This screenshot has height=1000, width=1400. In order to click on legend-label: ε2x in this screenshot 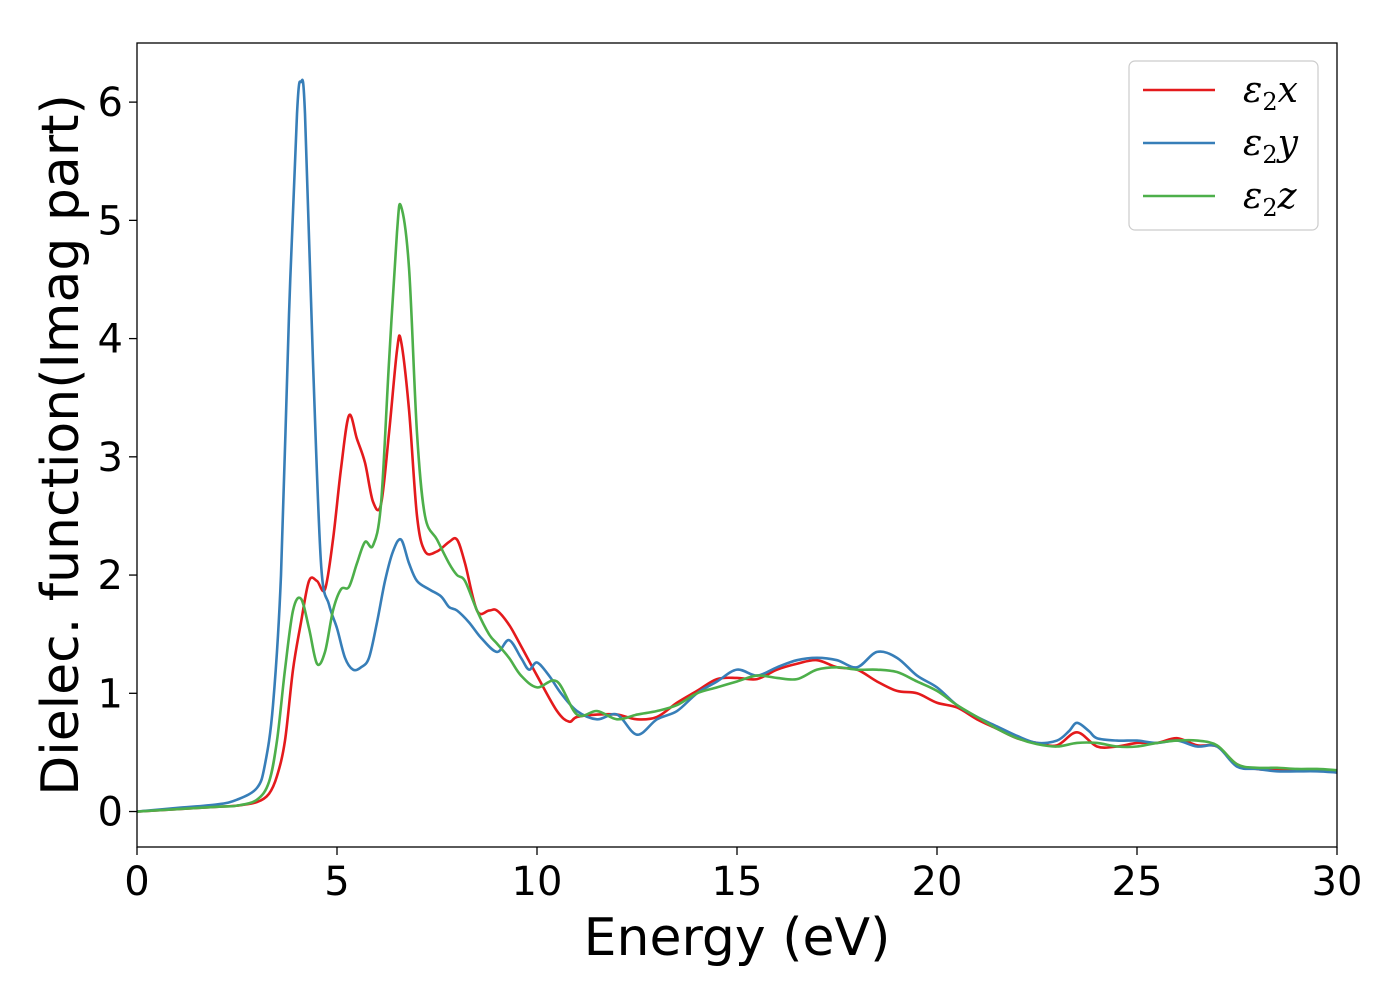, I will do `click(1270, 93)`.